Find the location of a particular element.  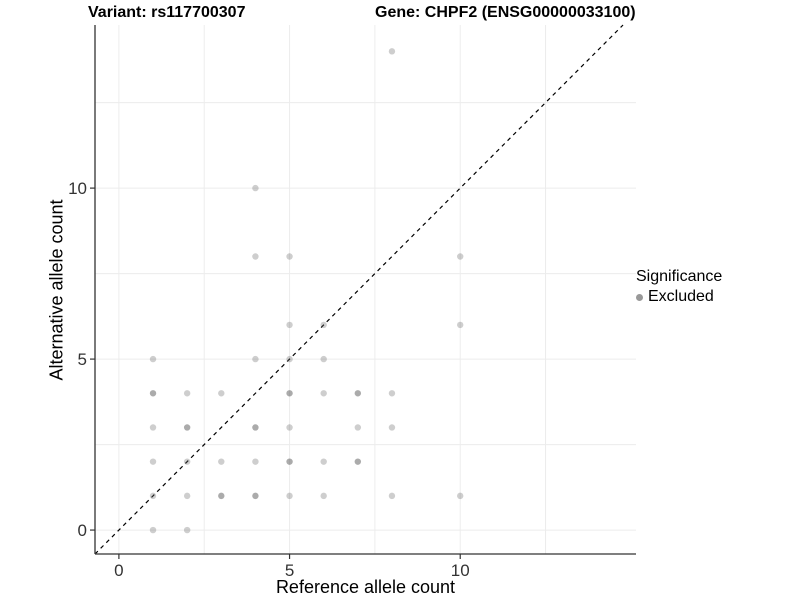

y-axis-title: Alternative allele count is located at coordinates (56, 290).